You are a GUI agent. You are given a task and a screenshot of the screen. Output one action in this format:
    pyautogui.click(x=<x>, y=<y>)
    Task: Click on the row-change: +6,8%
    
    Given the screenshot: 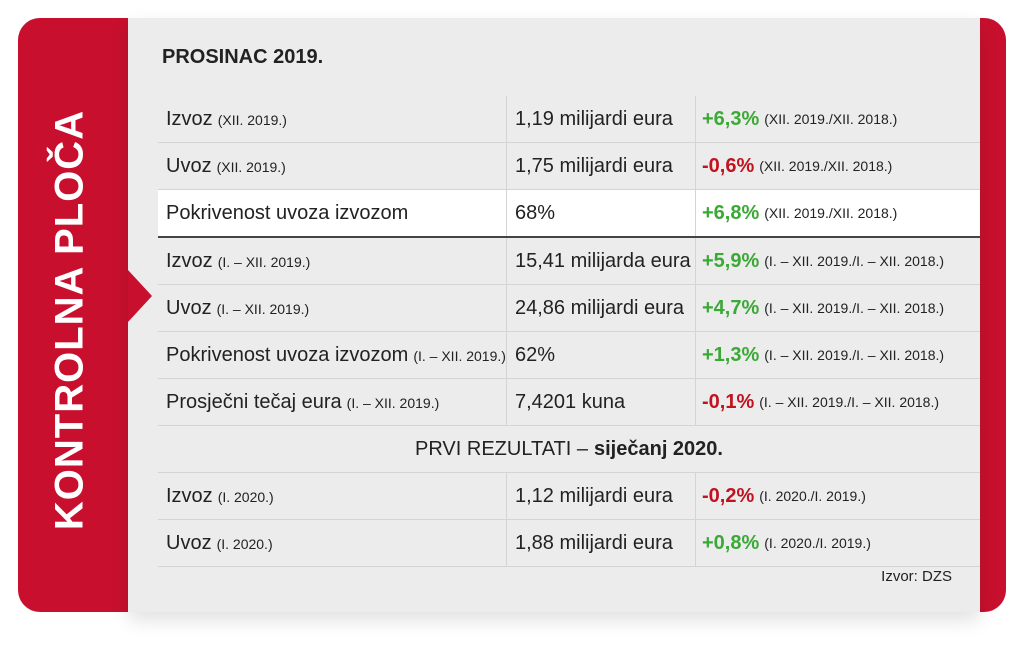 What is the action you would take?
    pyautogui.click(x=731, y=212)
    